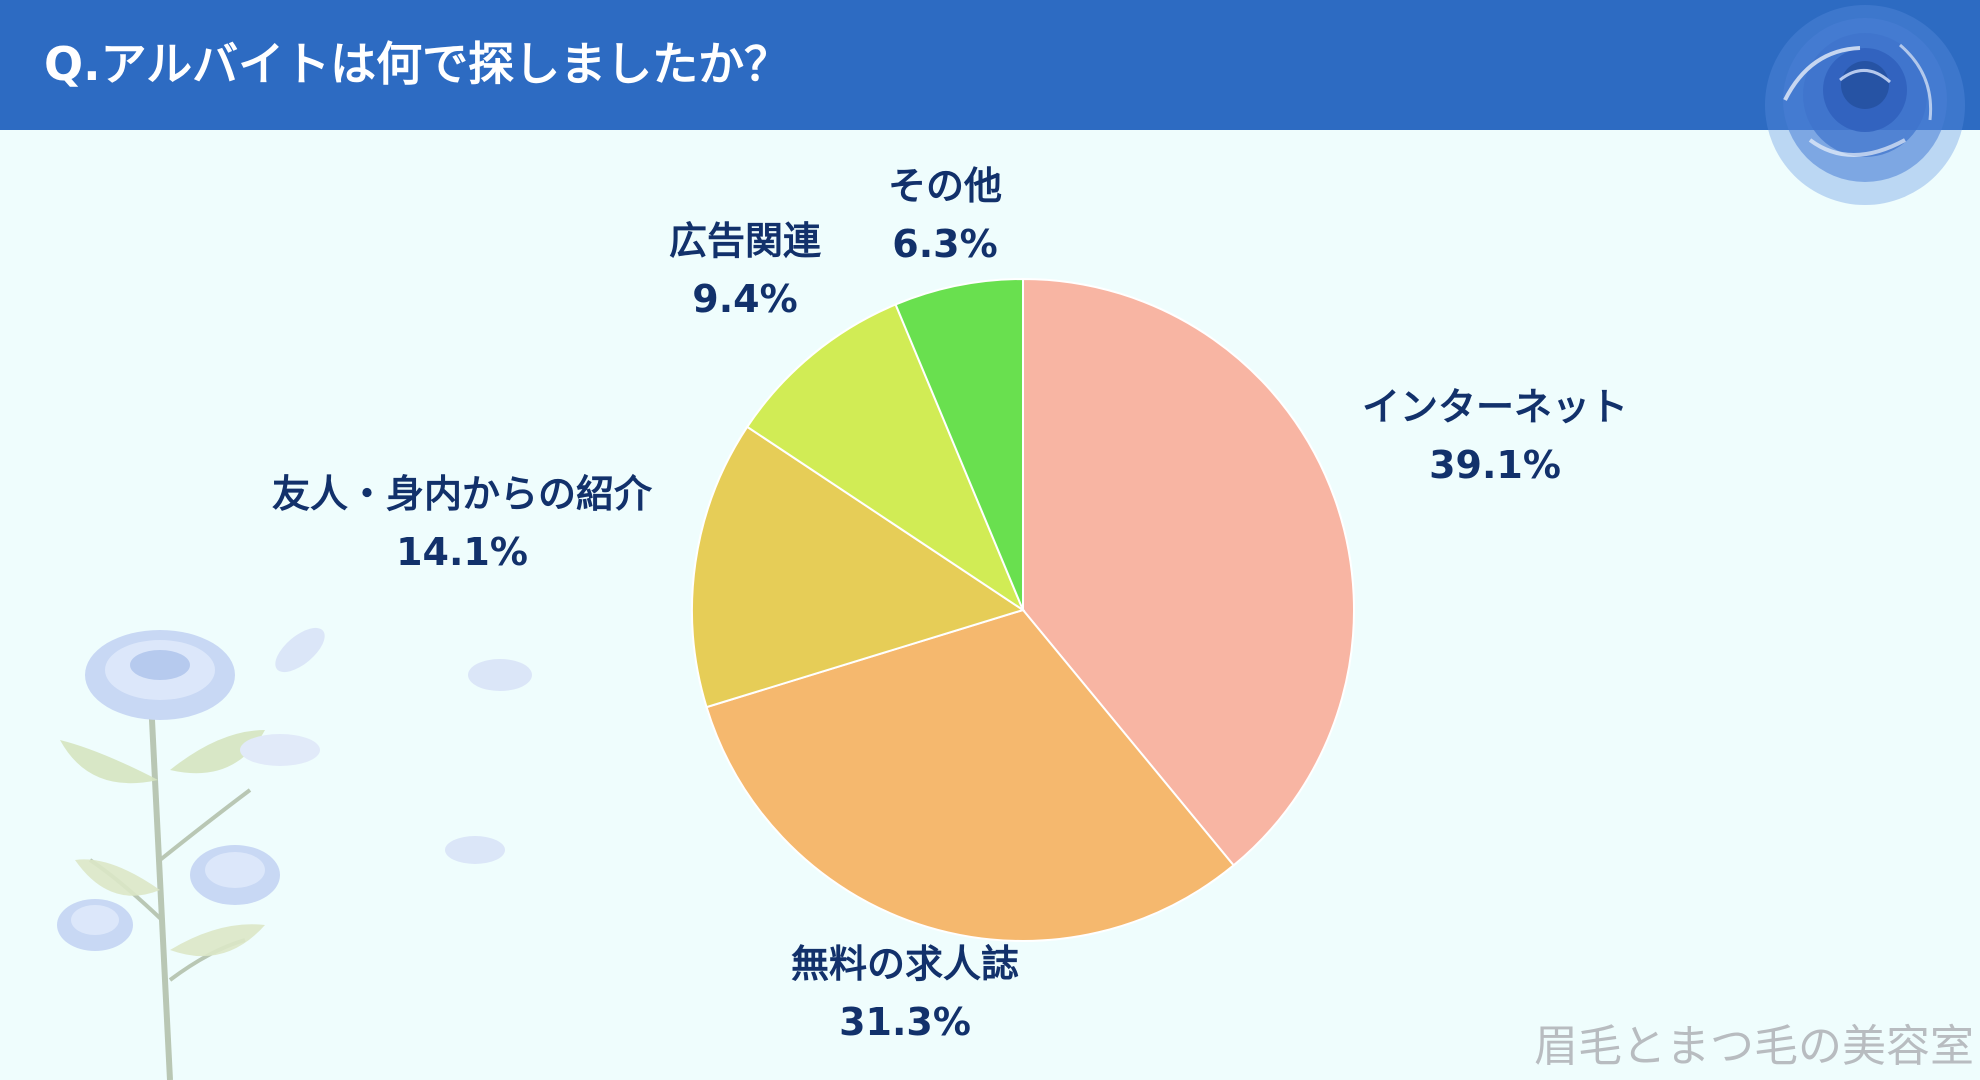  I want to click on slice-label-name: その他, so click(945, 186).